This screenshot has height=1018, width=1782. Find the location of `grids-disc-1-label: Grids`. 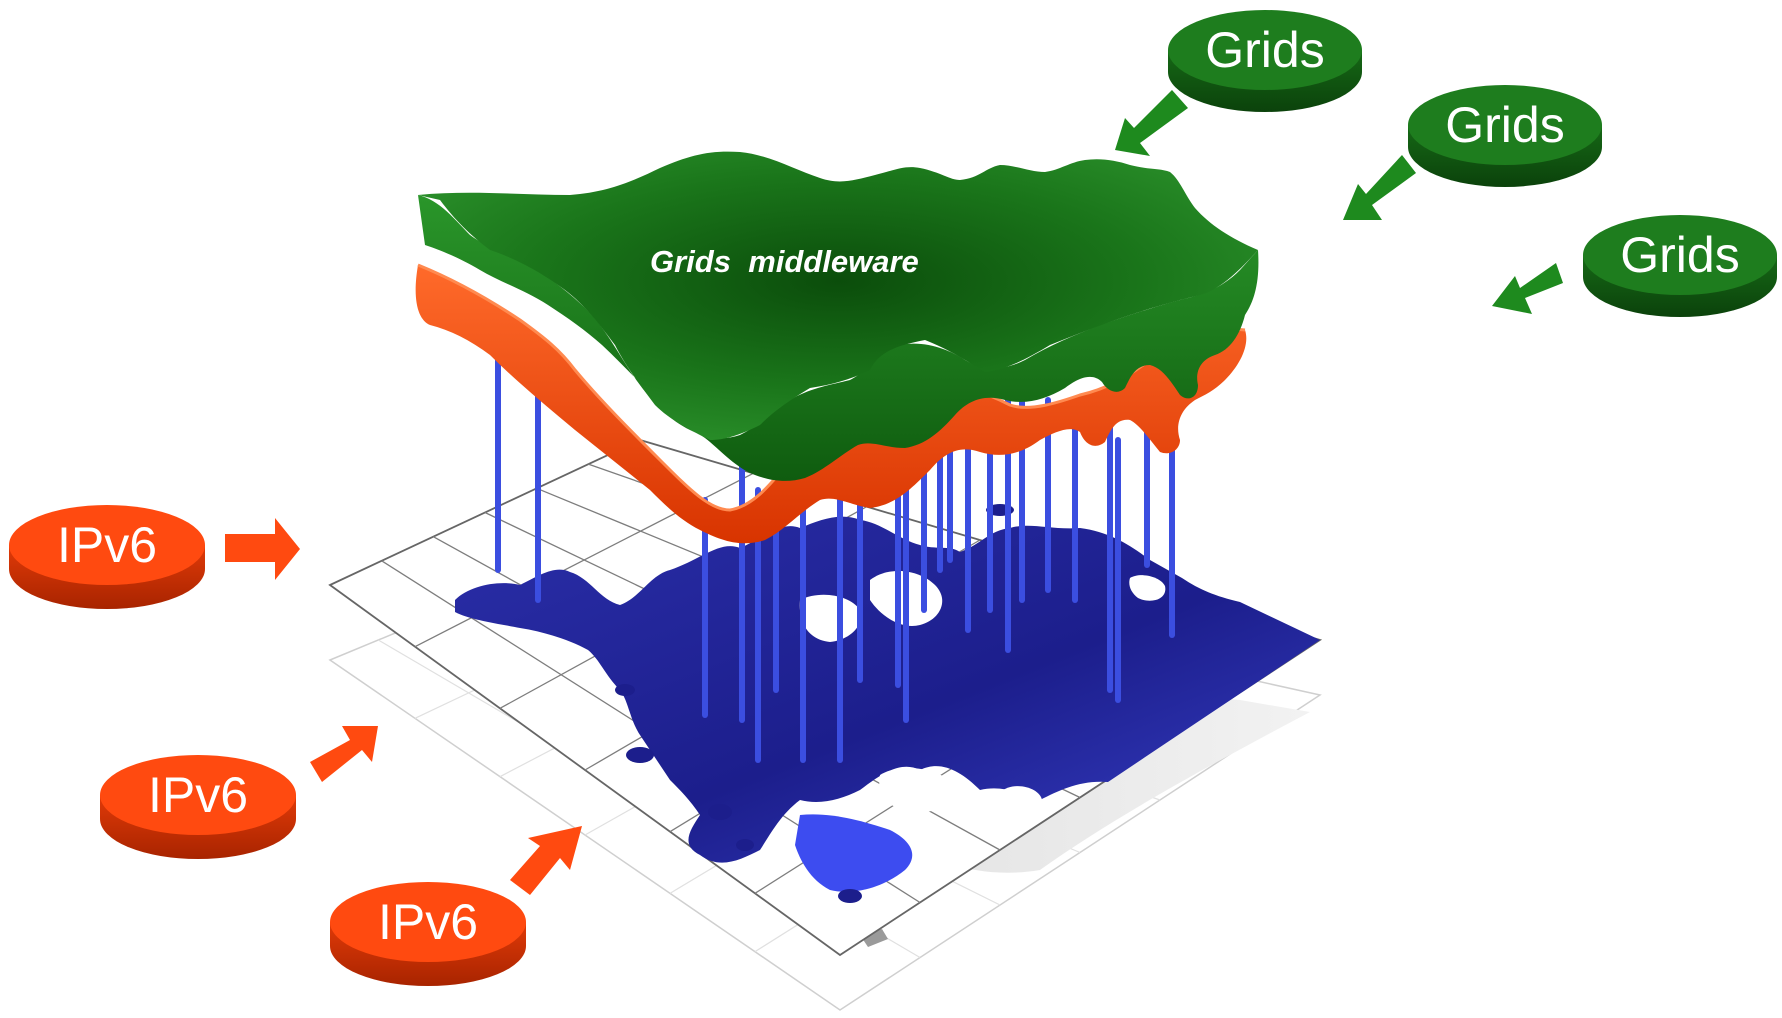

grids-disc-1-label: Grids is located at coordinates (1264, 50).